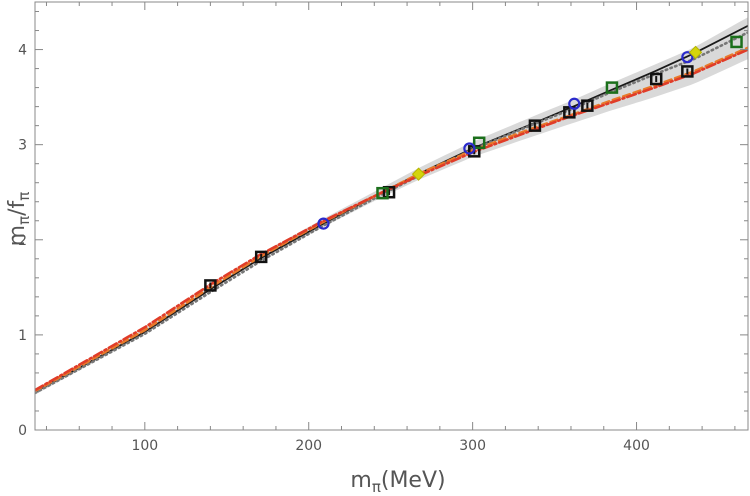 The width and height of the screenshot is (750, 496). I want to click on x-axis-title-suffix: (MeV), so click(413, 480).